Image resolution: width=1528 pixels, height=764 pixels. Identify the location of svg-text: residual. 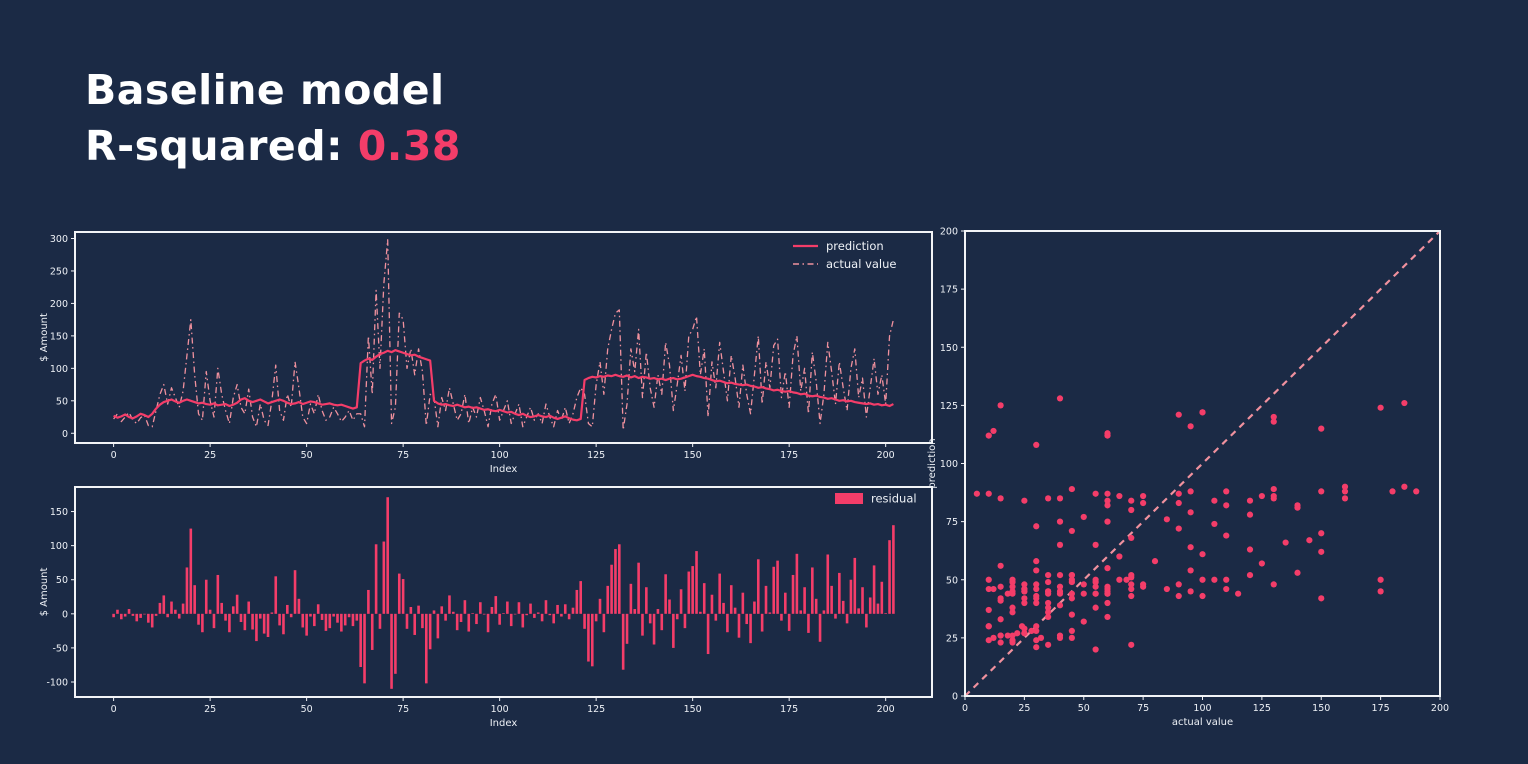
(894, 499).